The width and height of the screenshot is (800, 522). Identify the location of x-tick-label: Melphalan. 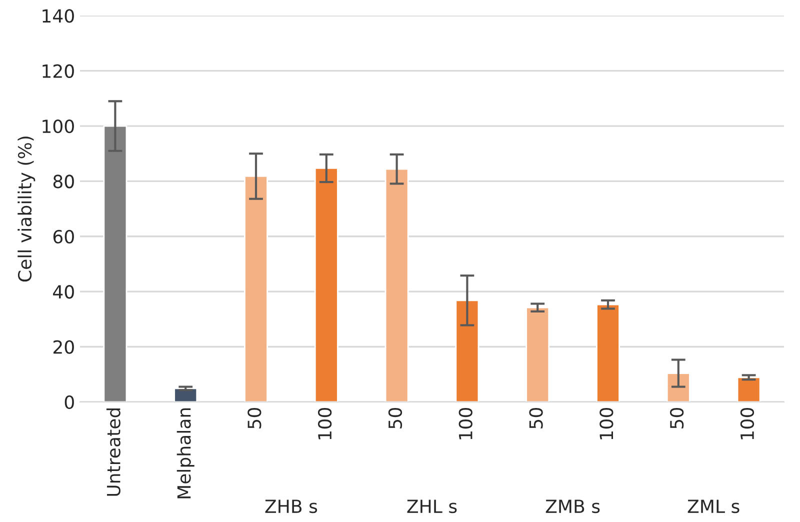
(185, 453).